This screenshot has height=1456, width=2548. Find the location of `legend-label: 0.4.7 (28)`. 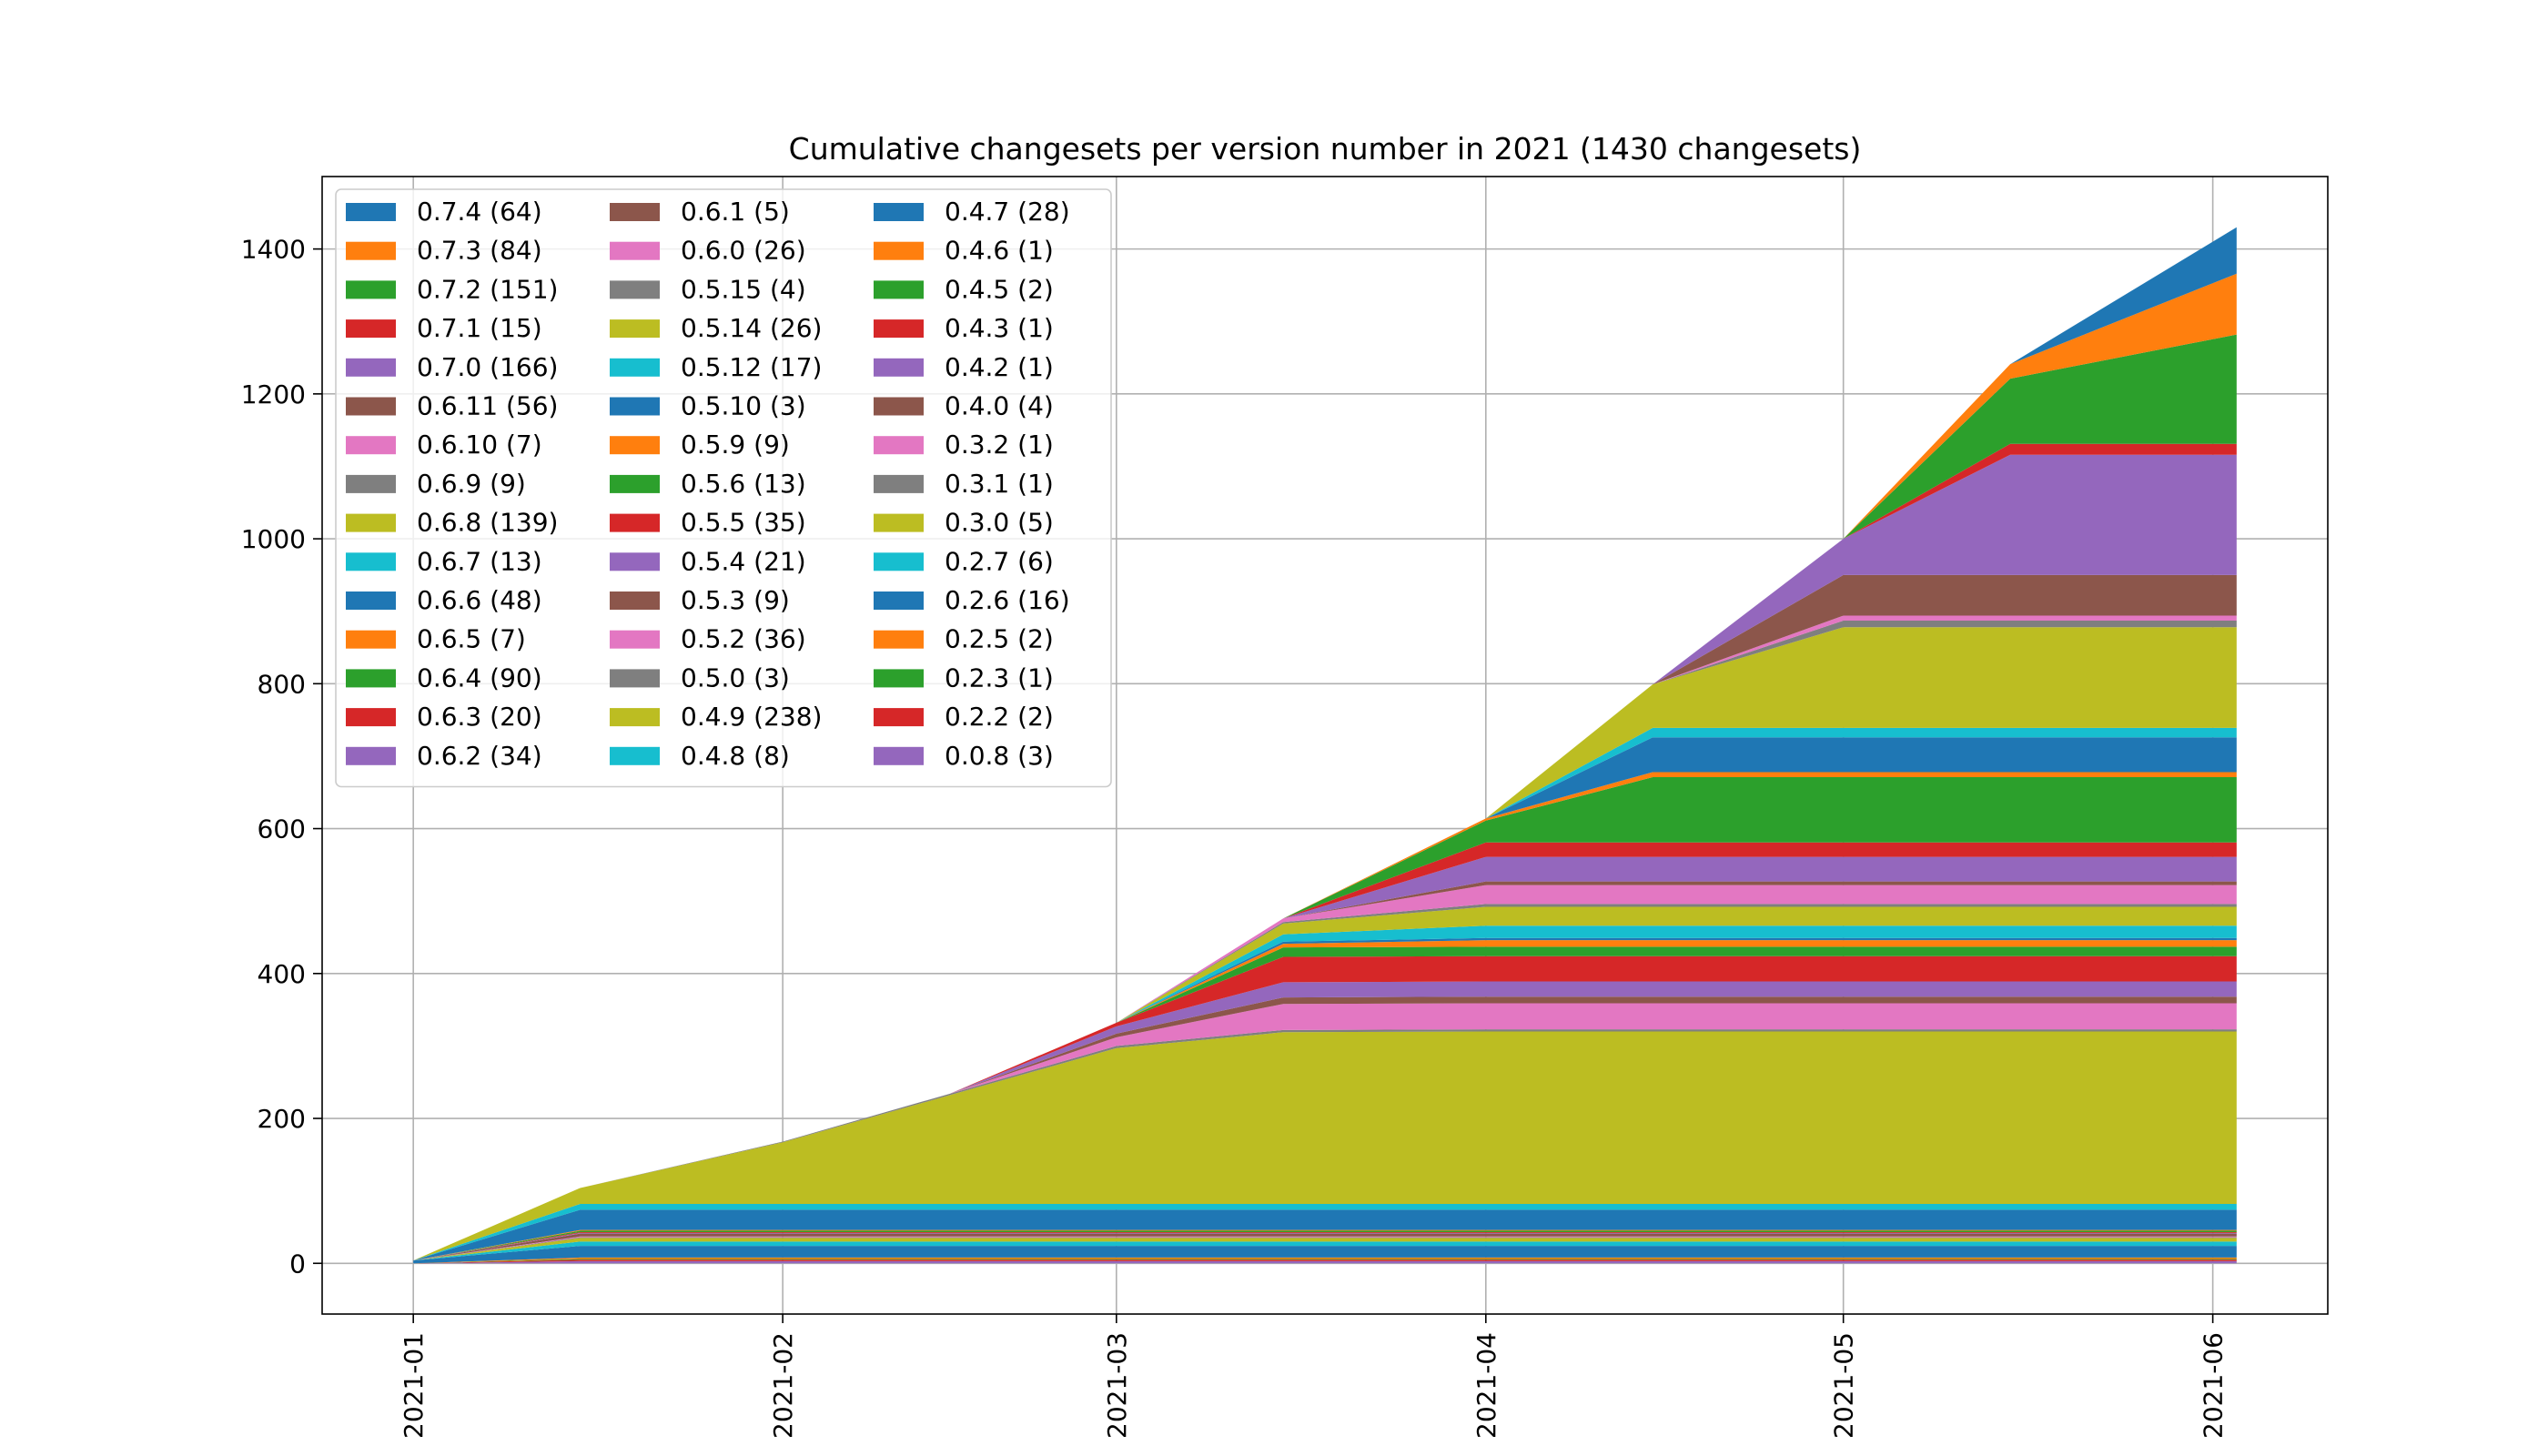

legend-label: 0.4.7 (28) is located at coordinates (1008, 212).